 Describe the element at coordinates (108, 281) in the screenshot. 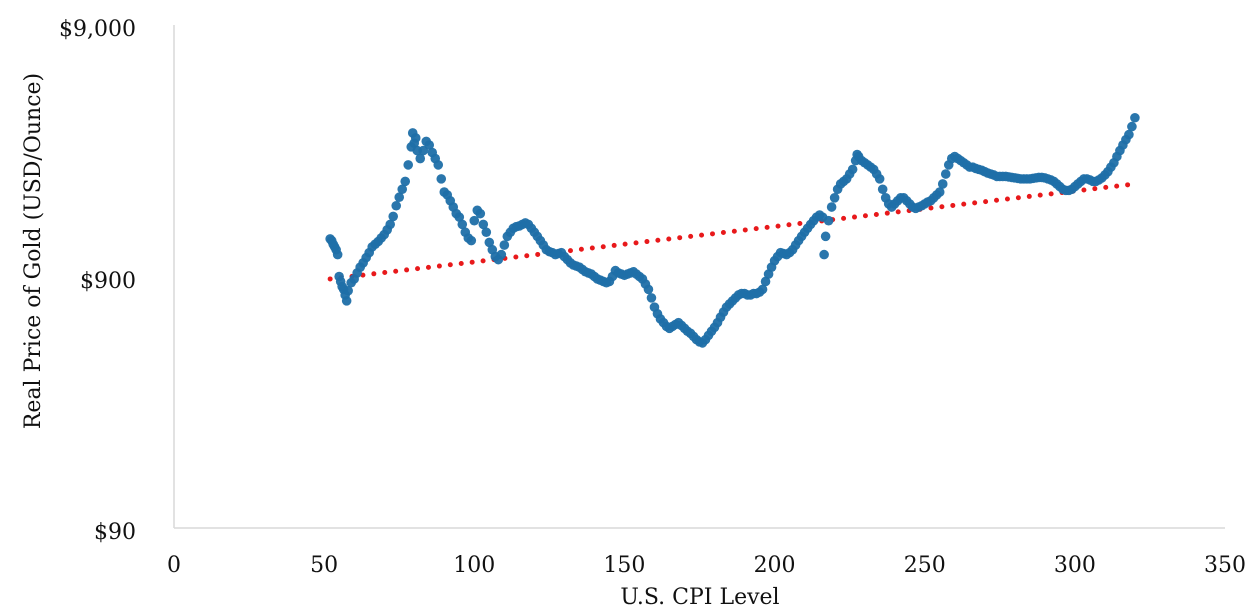

I see `y-tick-label-900: $900` at that location.